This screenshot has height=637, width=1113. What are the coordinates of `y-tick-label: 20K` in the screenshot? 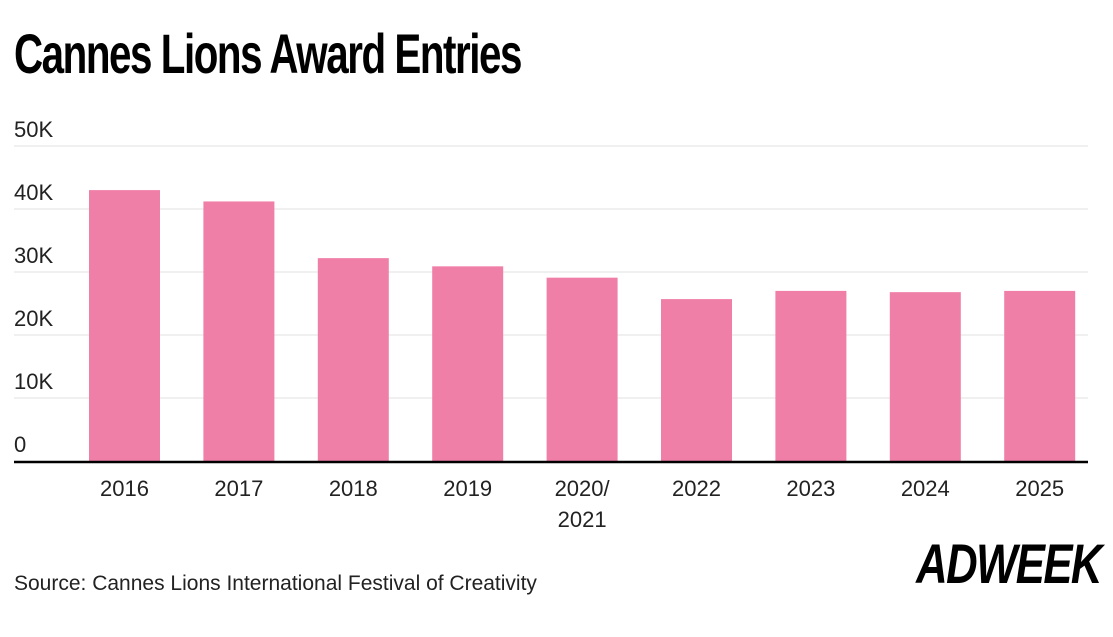 It's located at (33, 318).